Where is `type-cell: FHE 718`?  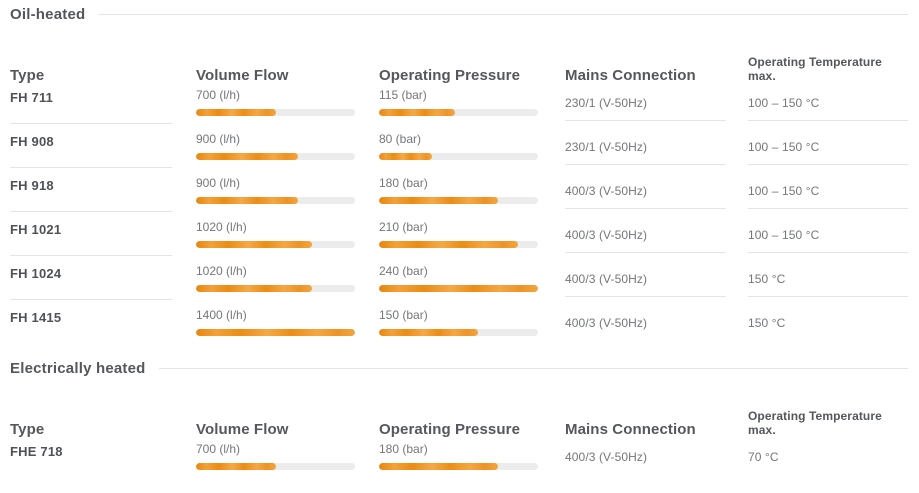
type-cell: FHE 718 is located at coordinates (103, 460).